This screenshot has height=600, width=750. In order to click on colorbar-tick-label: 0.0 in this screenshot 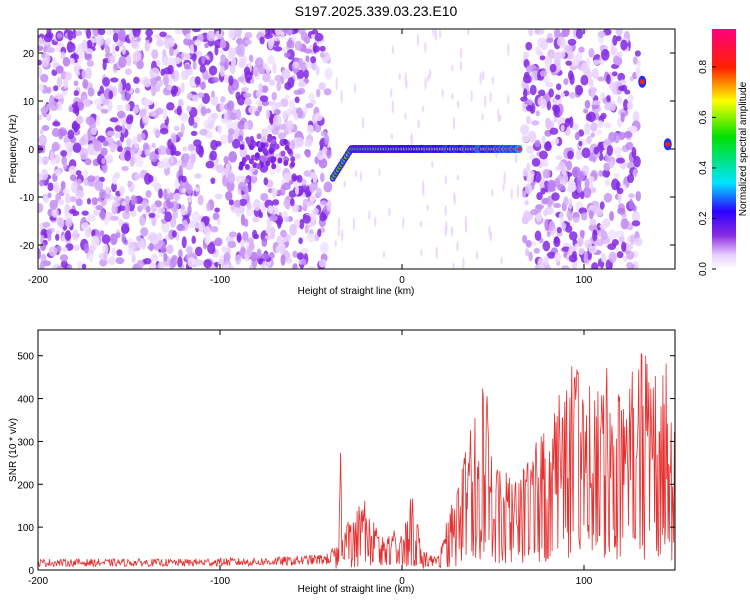, I will do `click(703, 269)`.